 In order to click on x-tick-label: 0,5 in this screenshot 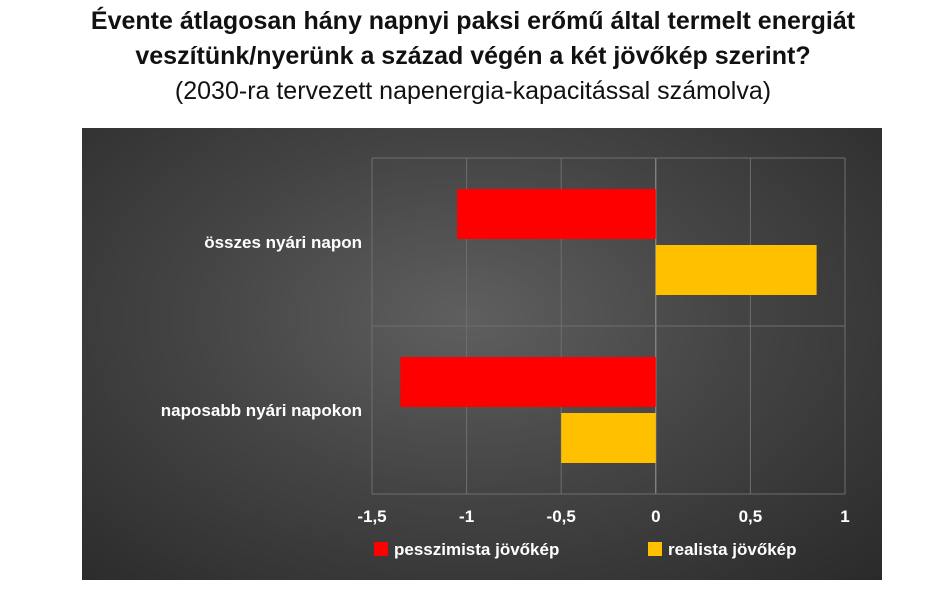, I will do `click(751, 516)`.